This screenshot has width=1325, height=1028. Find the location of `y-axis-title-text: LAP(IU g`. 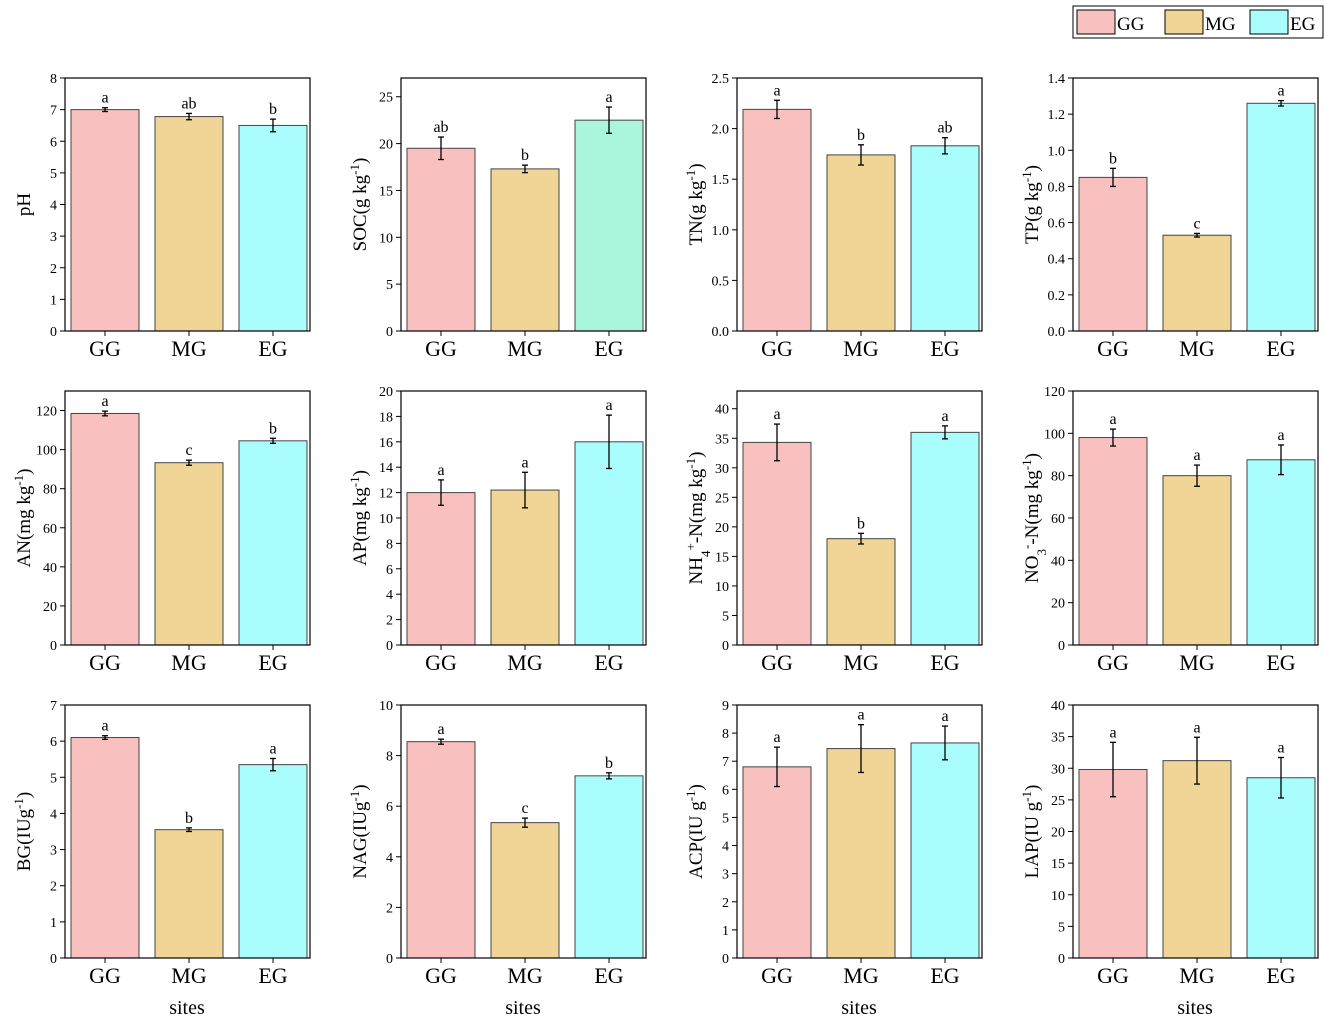

y-axis-title-text: LAP(IU g is located at coordinates (1032, 839).